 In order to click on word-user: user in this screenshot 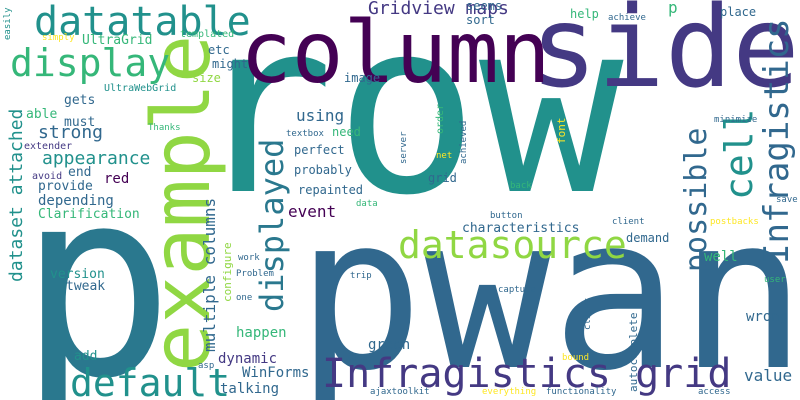, I will do `click(775, 280)`.